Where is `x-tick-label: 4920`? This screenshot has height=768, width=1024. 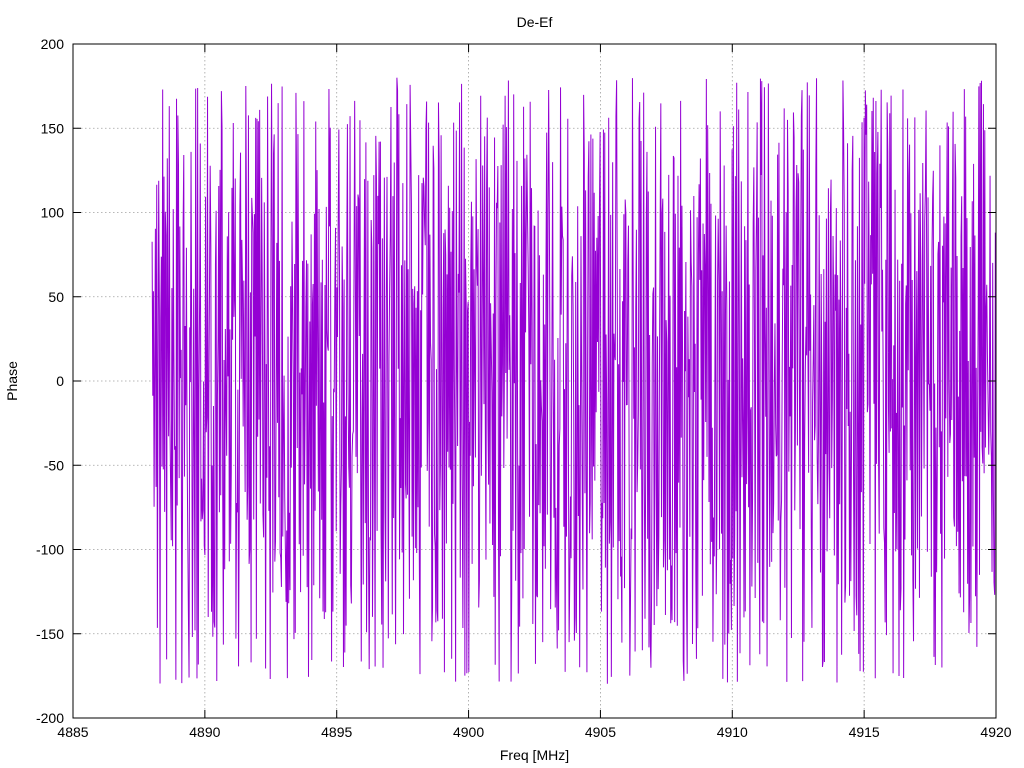
x-tick-label: 4920 is located at coordinates (995, 732).